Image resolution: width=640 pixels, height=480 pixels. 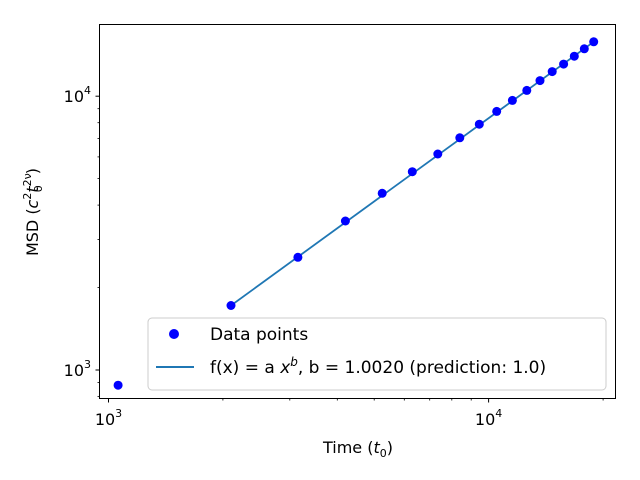 I want to click on x-tick-label: 10³, so click(x=108, y=418).